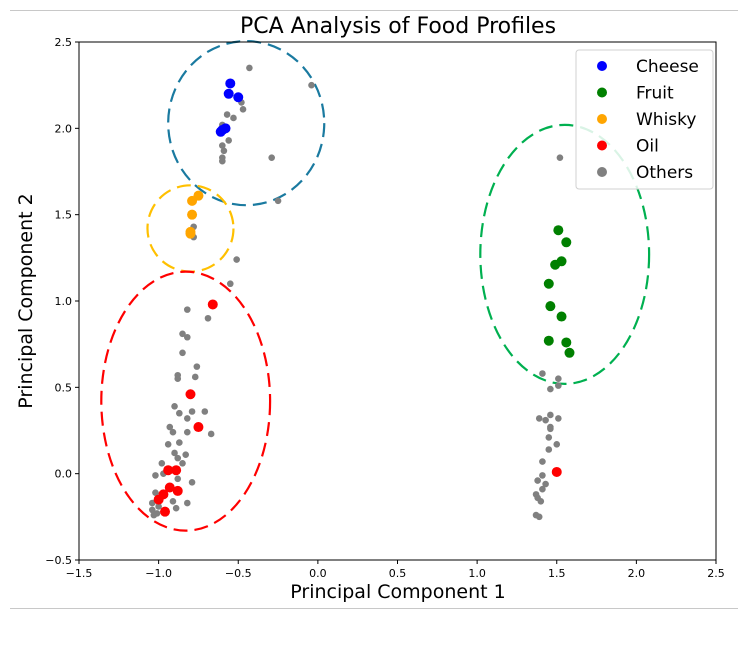 Image resolution: width=748 pixels, height=648 pixels. What do you see at coordinates (397, 592) in the screenshot?
I see `x-axis-label: Principal Component 1` at bounding box center [397, 592].